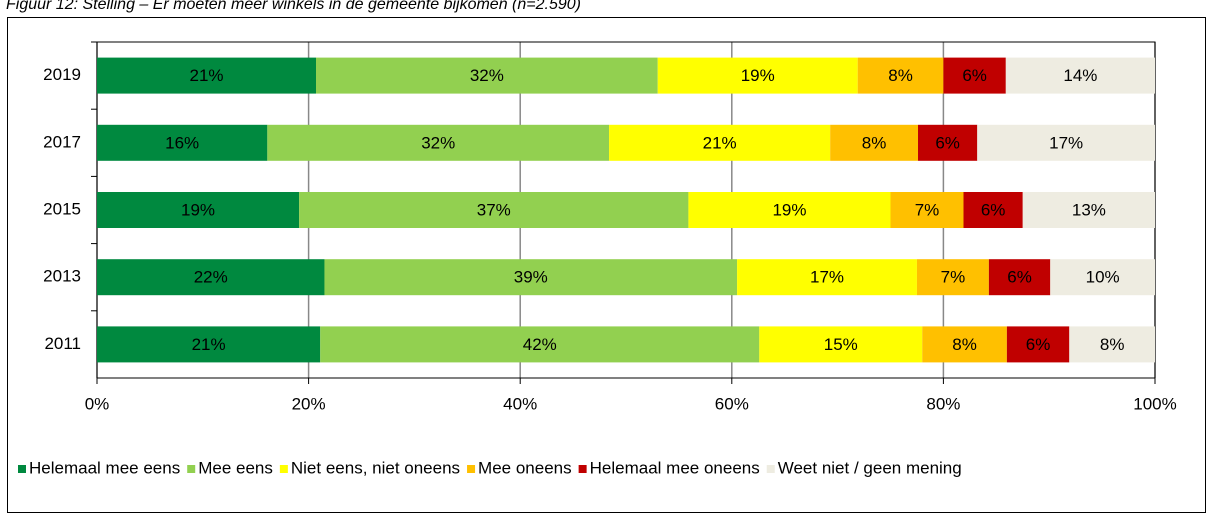 This screenshot has width=1213, height=514. What do you see at coordinates (520, 403) in the screenshot?
I see `x-tick-label: 40%` at bounding box center [520, 403].